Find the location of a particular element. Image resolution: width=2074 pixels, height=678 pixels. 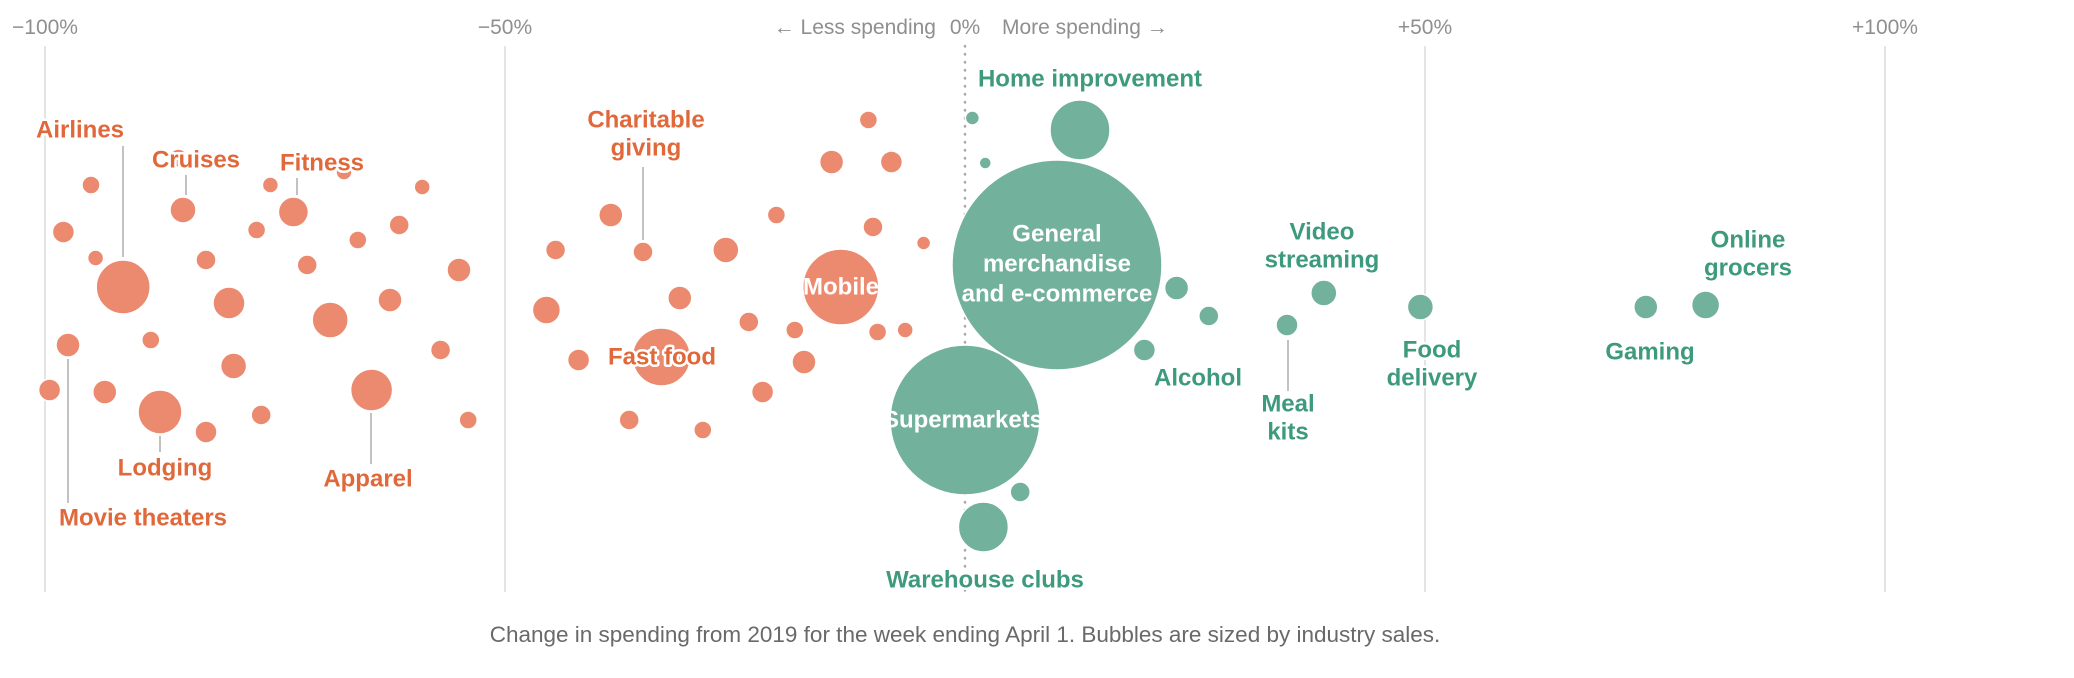

label-charitable-giving: Charitable is located at coordinates (645, 119).